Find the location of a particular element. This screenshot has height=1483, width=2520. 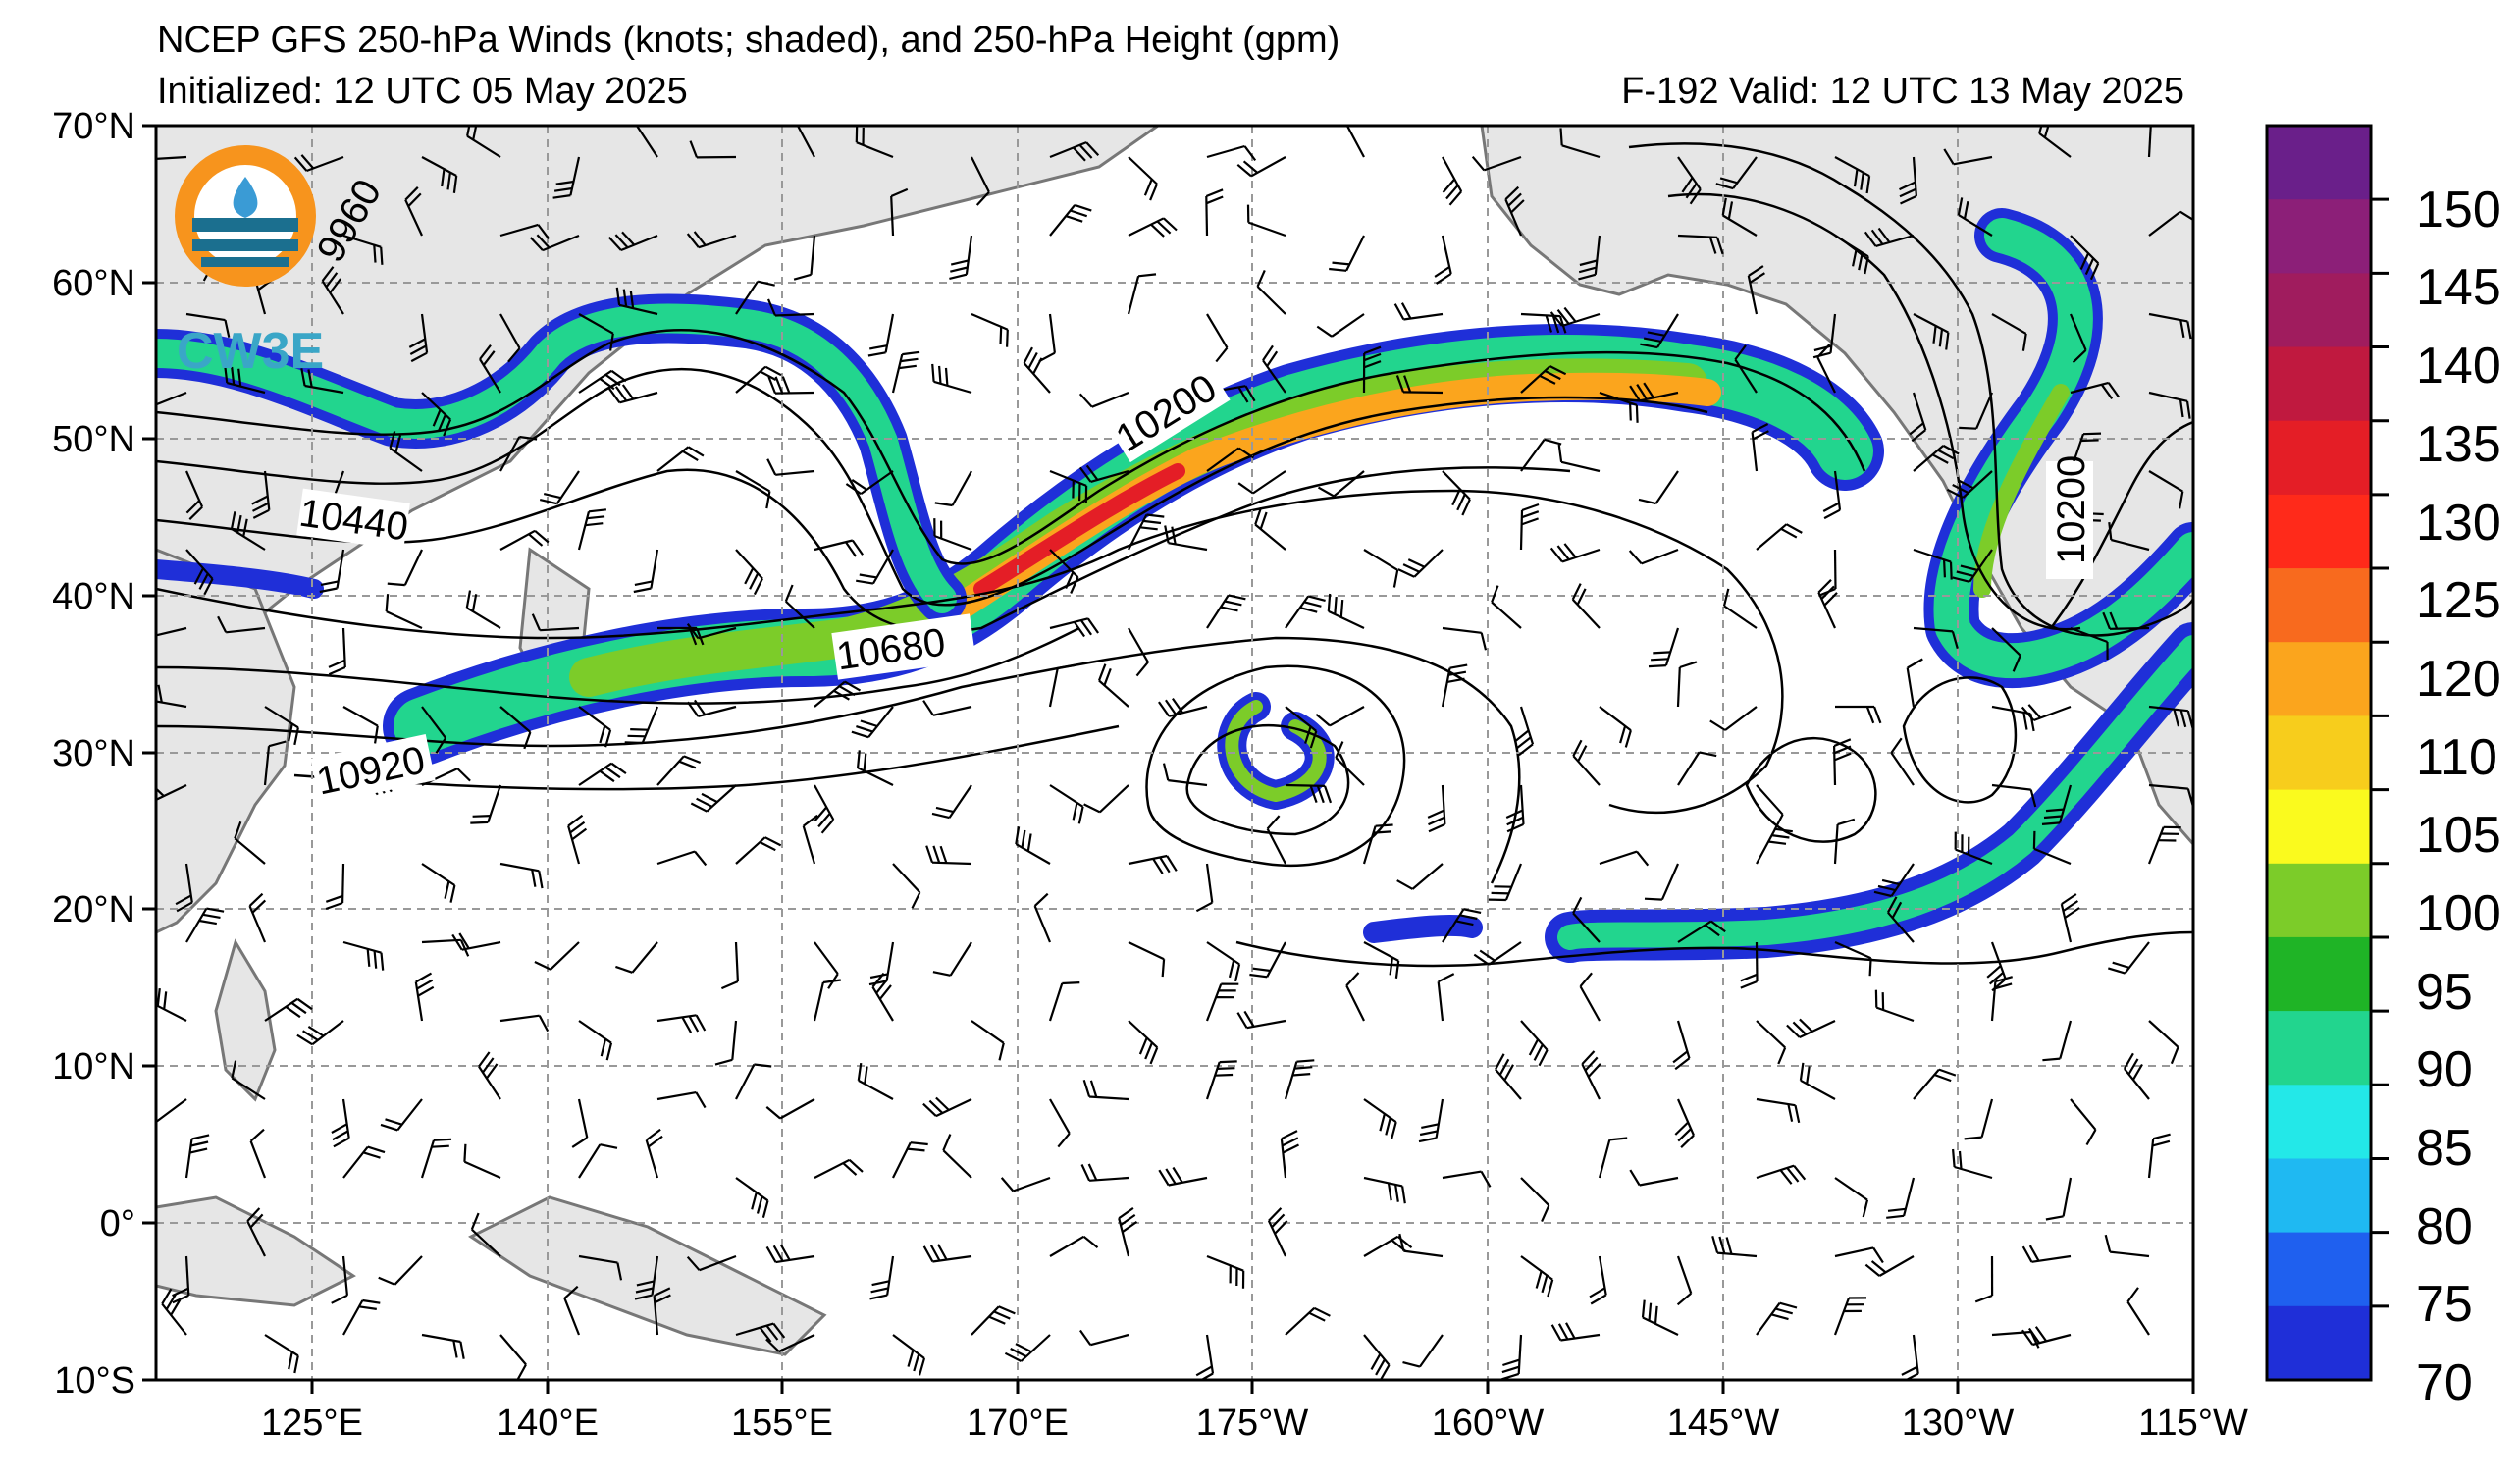

colorbar-tick-label: 105 is located at coordinates (2458, 836).